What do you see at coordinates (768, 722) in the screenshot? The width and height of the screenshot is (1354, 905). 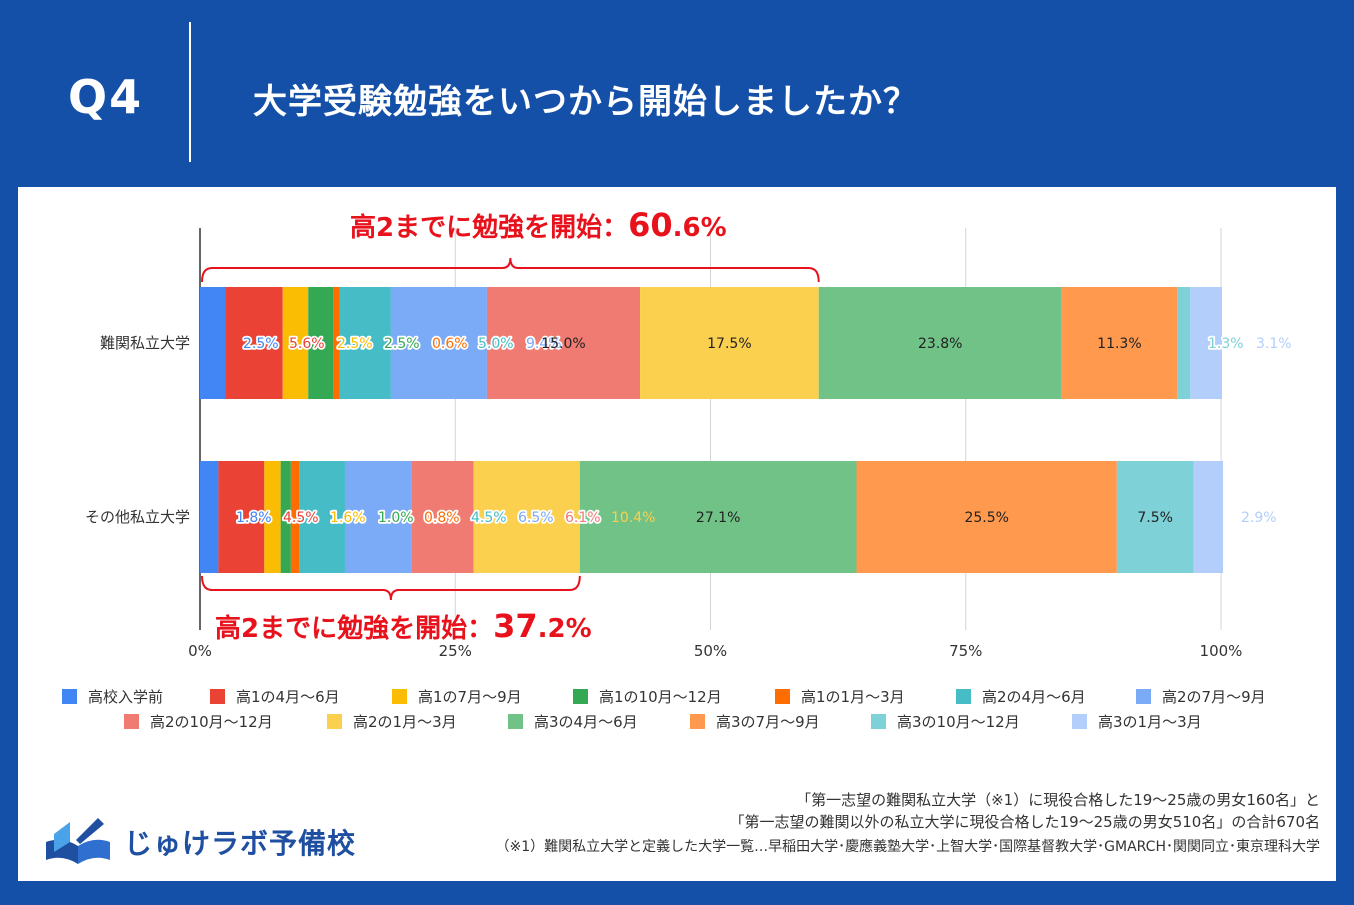 I see `legend-label: 高3の7月～9月` at bounding box center [768, 722].